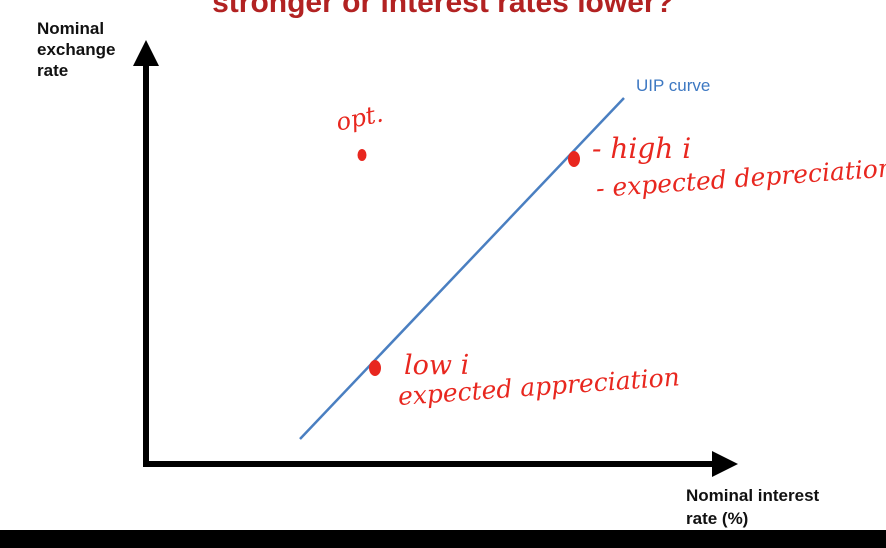 This screenshot has width=886, height=548. What do you see at coordinates (437, 365) in the screenshot?
I see `annotation-low-i: low i` at bounding box center [437, 365].